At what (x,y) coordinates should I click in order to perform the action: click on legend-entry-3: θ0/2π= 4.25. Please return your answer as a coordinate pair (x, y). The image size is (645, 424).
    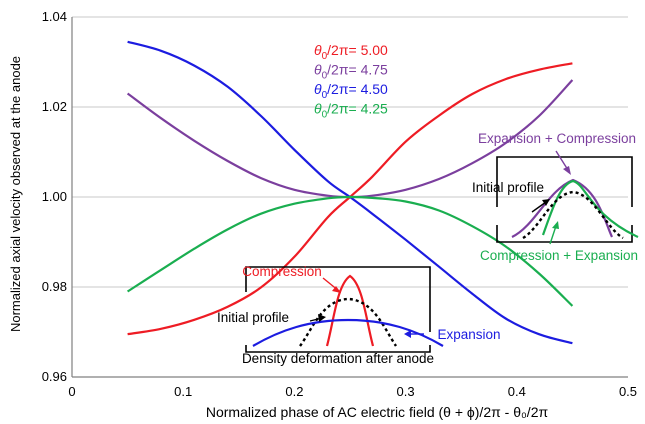
    Looking at the image, I should click on (351, 111).